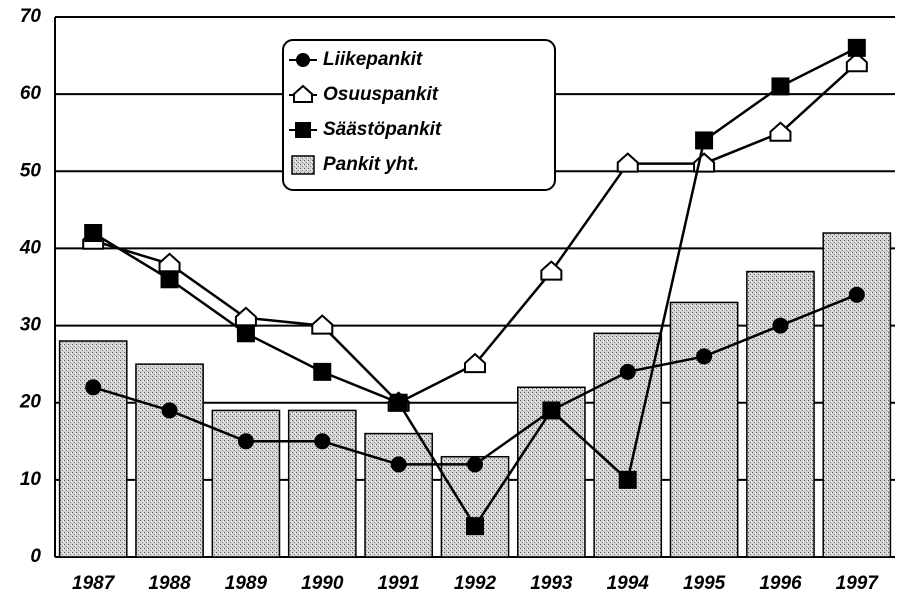 The image size is (897, 600). What do you see at coordinates (31, 325) in the screenshot?
I see `y-tick-label: 30` at bounding box center [31, 325].